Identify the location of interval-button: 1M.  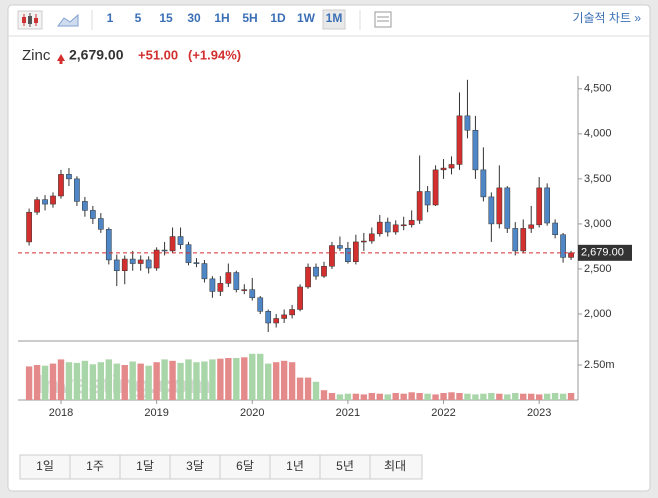
(334, 18).